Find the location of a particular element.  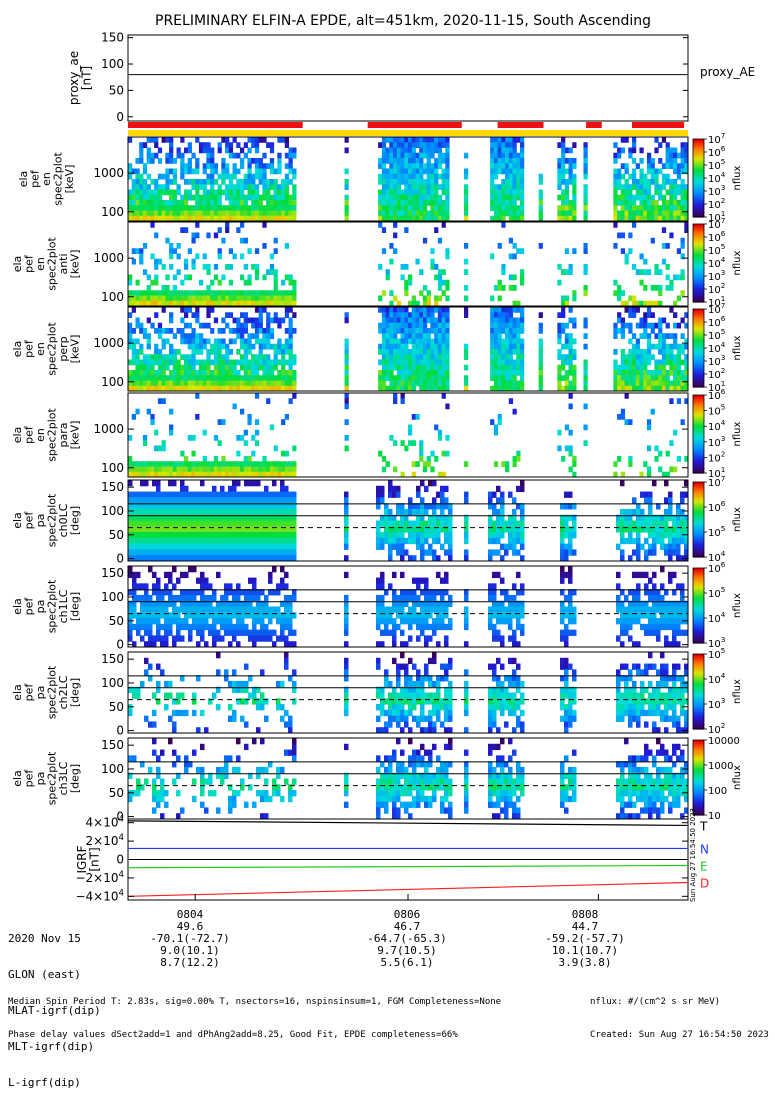

science-zone-red-bar is located at coordinates (215, 125).